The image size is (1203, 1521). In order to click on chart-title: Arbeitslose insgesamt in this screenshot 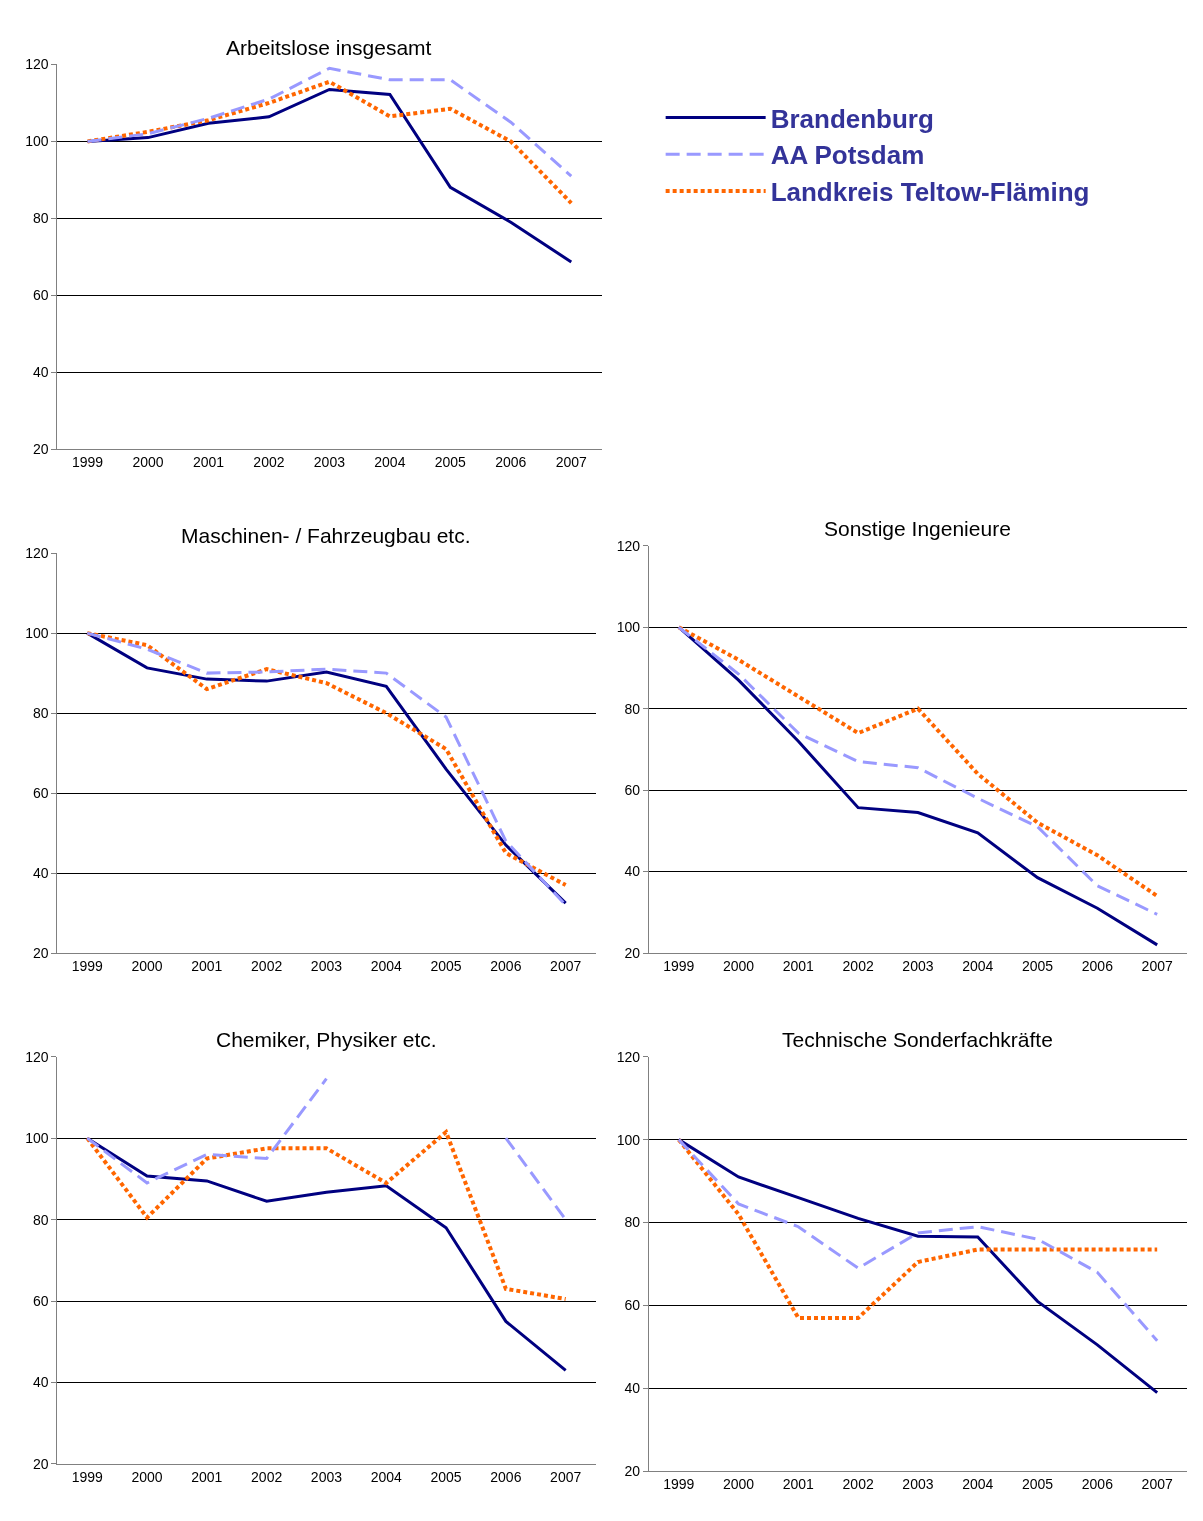, I will do `click(329, 47)`.